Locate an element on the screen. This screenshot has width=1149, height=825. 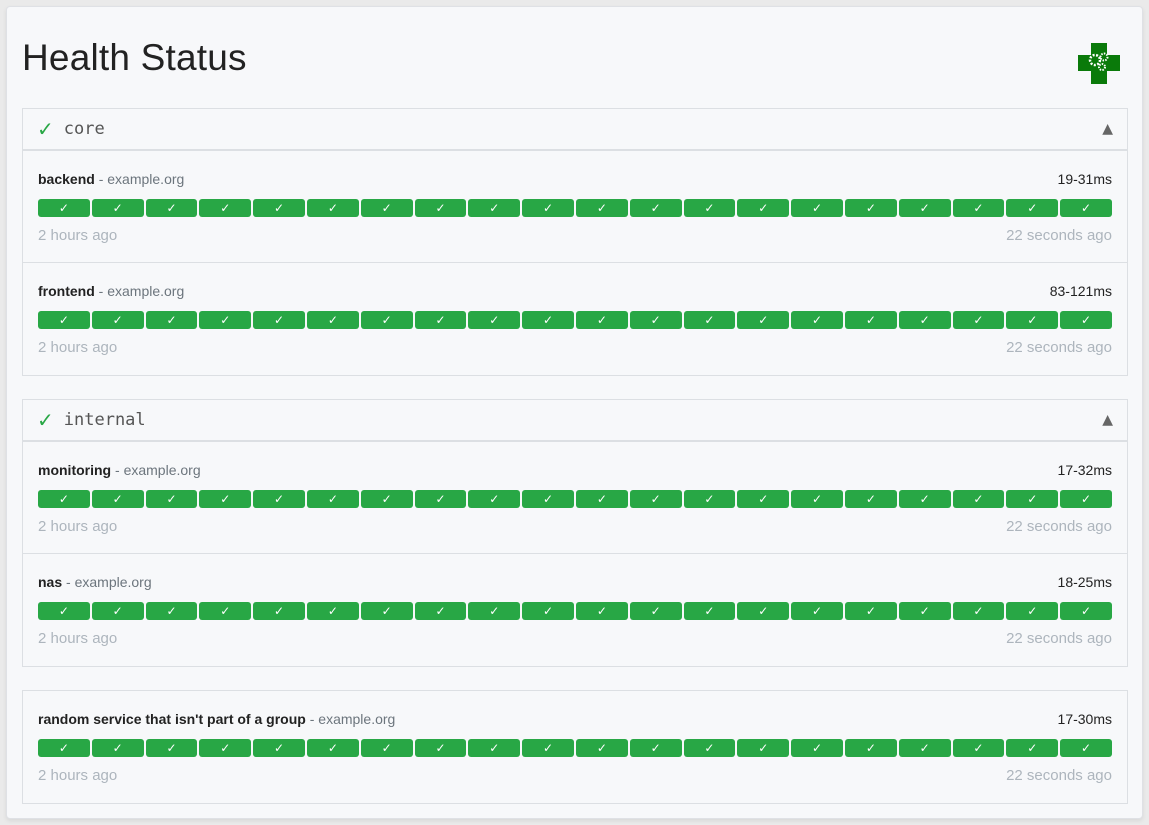
group-header-core: ✓ core ▲ is located at coordinates (575, 130).